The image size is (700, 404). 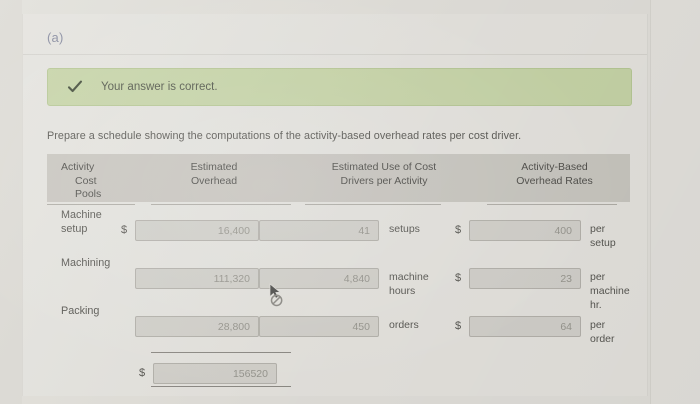 What do you see at coordinates (221, 352) in the screenshot?
I see `total-rule-top` at bounding box center [221, 352].